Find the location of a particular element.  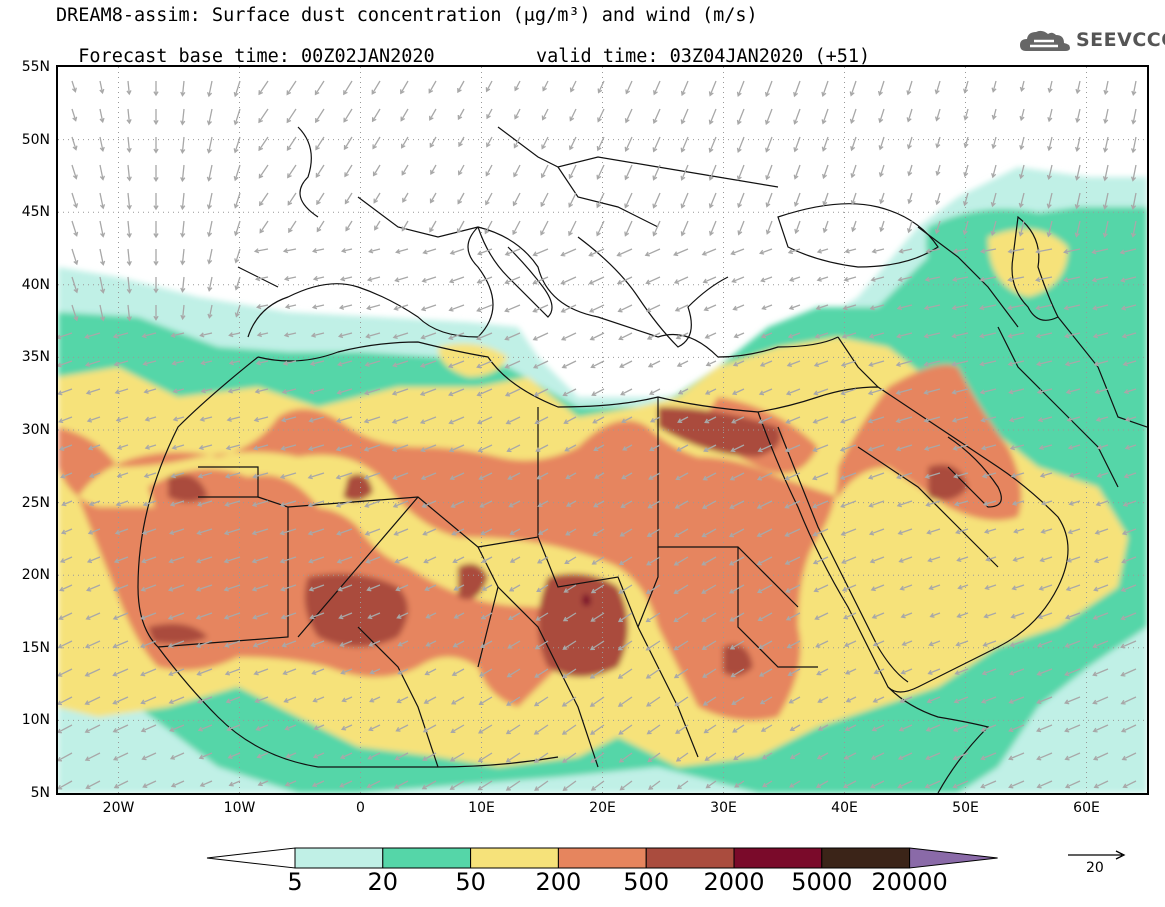

base-time-label: Forecast base time: 00Z02JAN2020 is located at coordinates (256, 56).